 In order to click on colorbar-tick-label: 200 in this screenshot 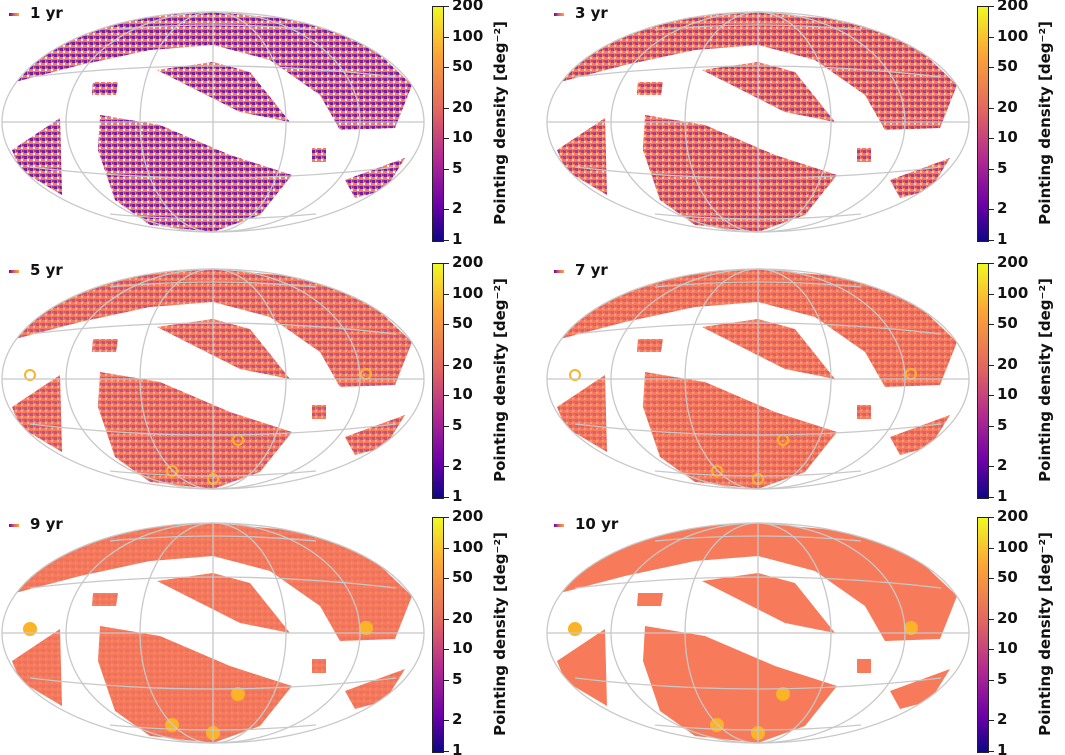, I will do `click(1013, 516)`.